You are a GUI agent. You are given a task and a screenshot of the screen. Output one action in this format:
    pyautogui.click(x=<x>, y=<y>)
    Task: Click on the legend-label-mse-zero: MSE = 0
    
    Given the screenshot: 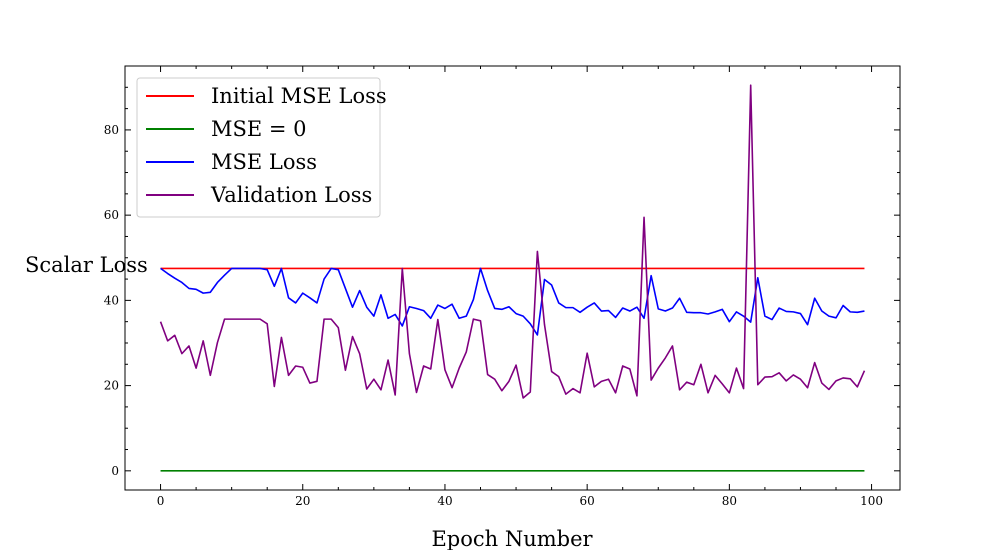 What is the action you would take?
    pyautogui.click(x=259, y=129)
    